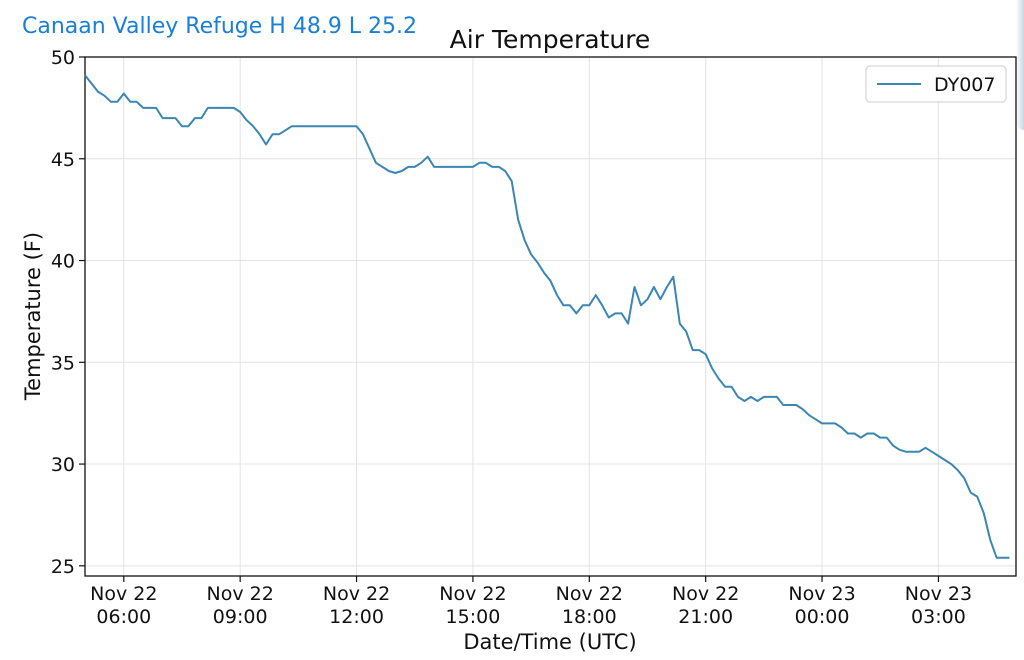 This screenshot has height=660, width=1024. What do you see at coordinates (123, 617) in the screenshot?
I see `x-tick-label-time: 06:00` at bounding box center [123, 617].